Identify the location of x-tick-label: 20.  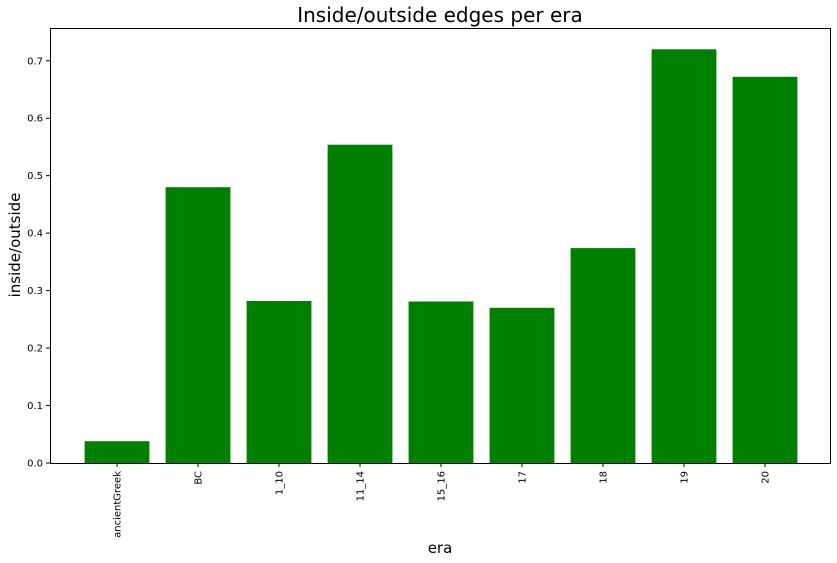
(766, 477).